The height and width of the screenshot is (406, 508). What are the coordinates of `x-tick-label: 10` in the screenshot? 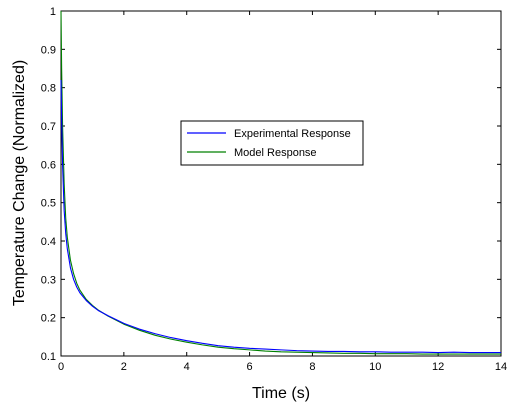 It's located at (375, 367).